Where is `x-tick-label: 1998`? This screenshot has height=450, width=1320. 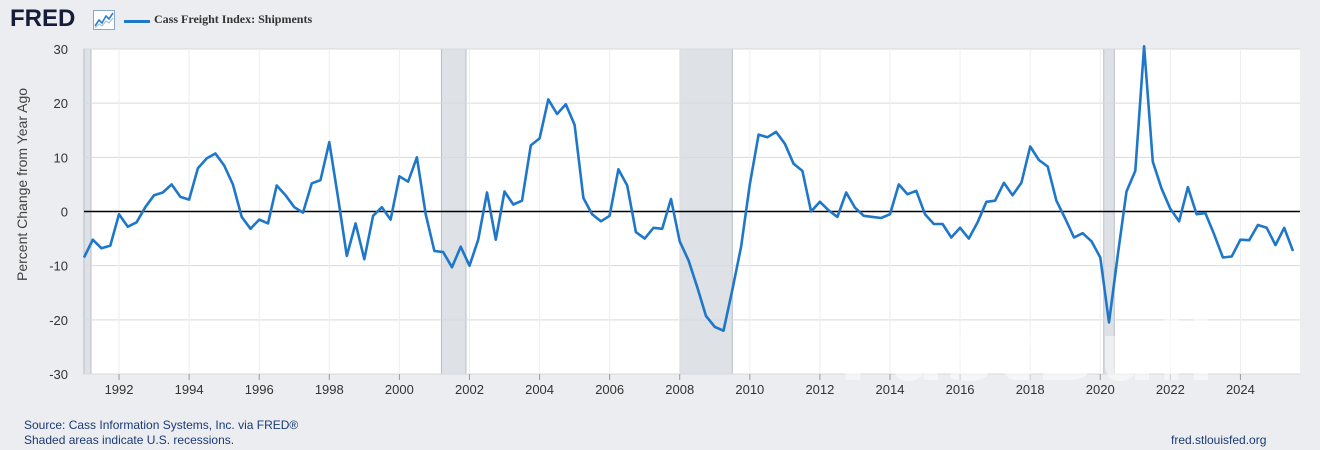 x-tick-label: 1998 is located at coordinates (329, 389).